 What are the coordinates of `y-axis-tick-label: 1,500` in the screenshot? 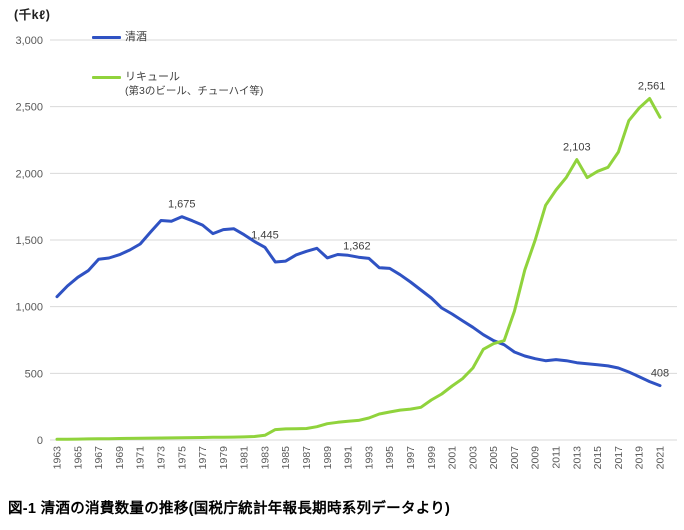 It's located at (29, 241).